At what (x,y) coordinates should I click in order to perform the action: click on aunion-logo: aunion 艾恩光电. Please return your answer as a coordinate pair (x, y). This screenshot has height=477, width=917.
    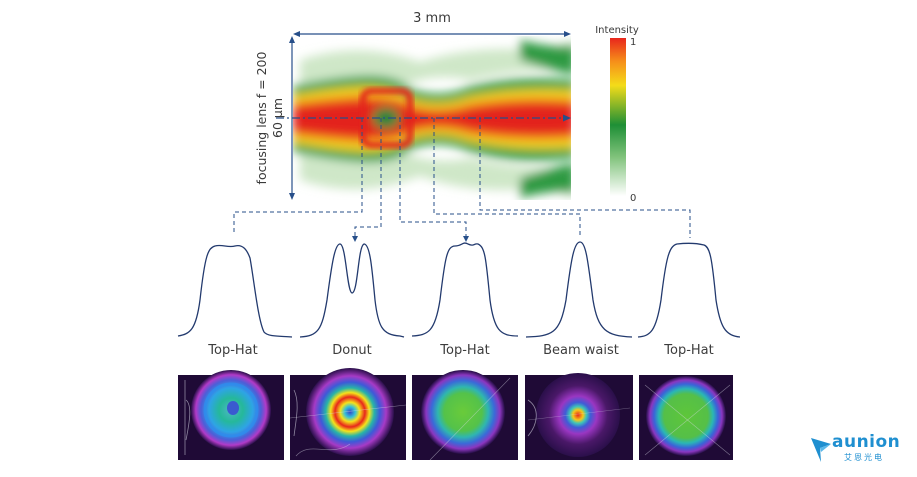
    Looking at the image, I should click on (860, 449).